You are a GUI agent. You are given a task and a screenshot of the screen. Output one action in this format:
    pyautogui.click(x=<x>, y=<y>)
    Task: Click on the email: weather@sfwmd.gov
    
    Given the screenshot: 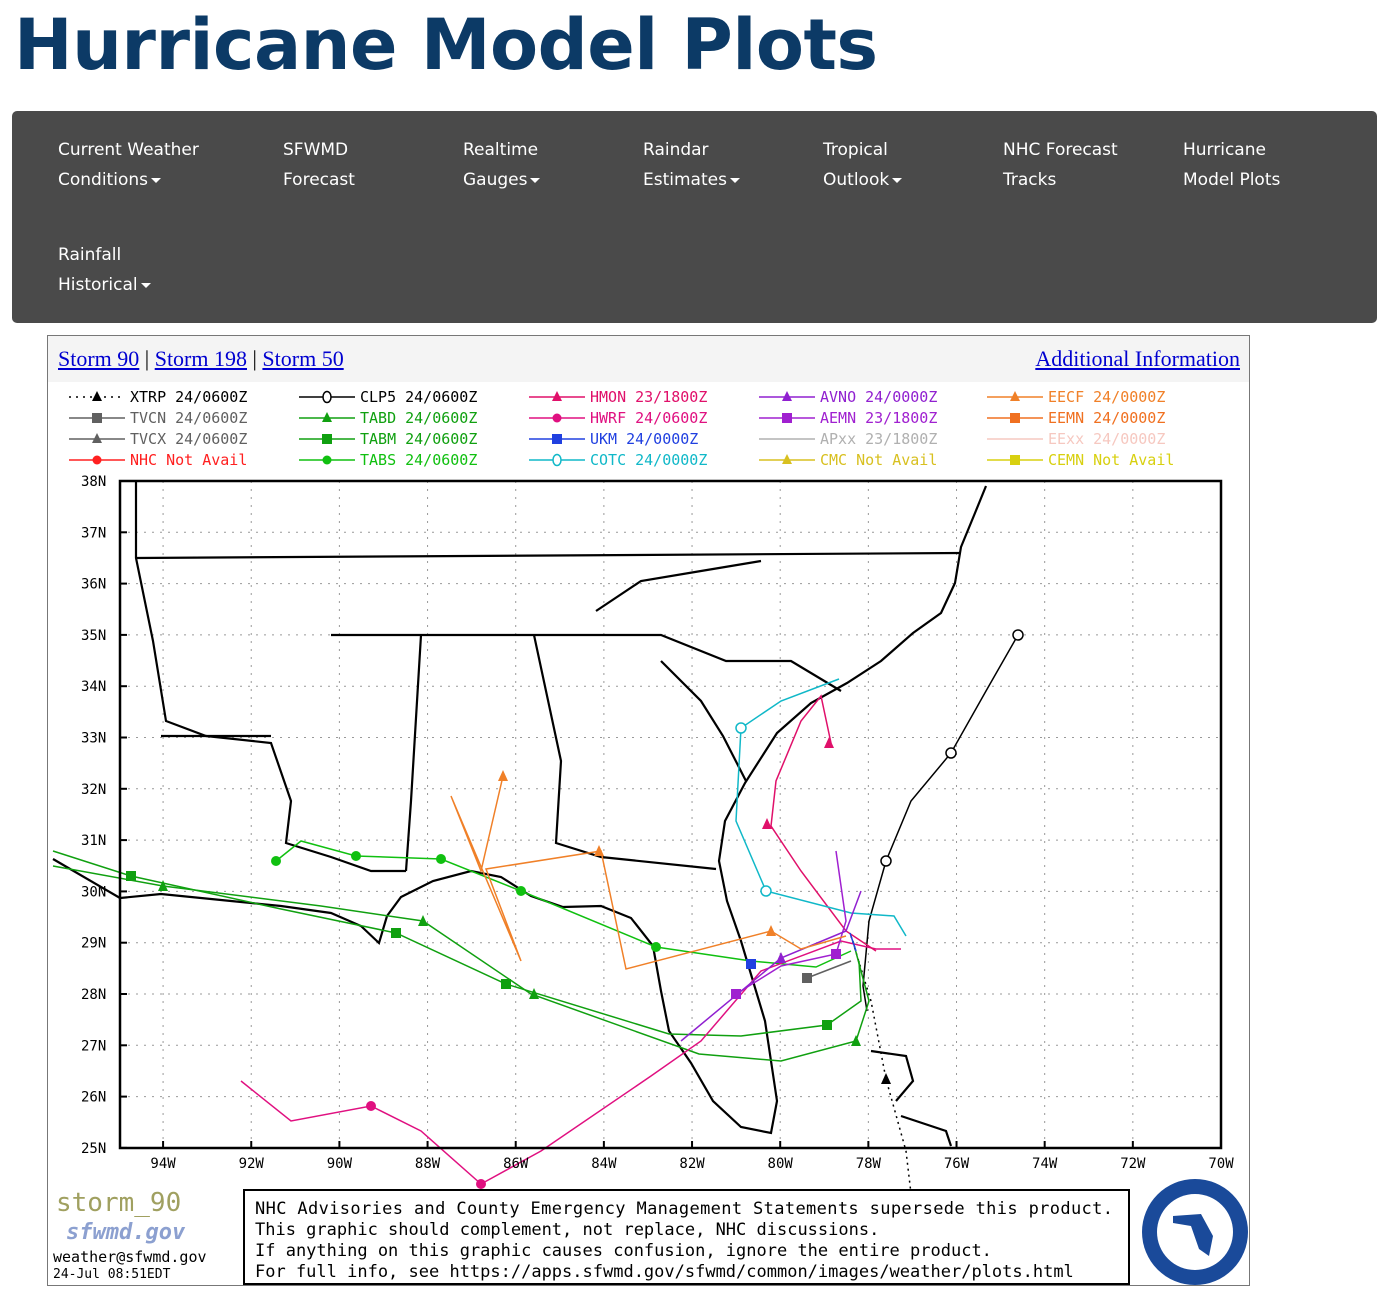 What is the action you would take?
    pyautogui.click(x=130, y=1257)
    